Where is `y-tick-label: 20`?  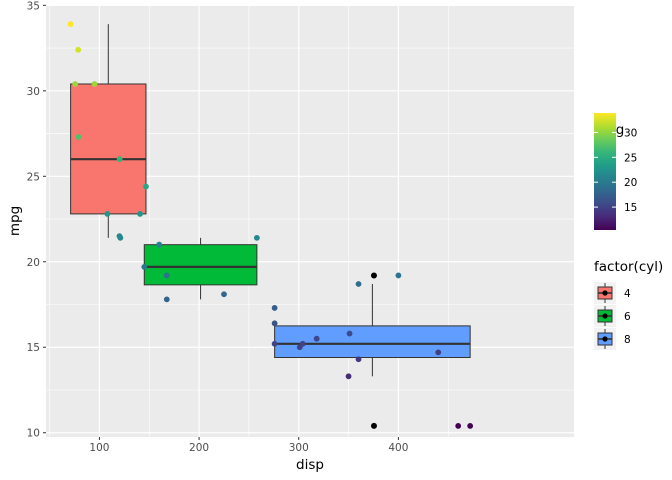 y-tick-label: 20 is located at coordinates (33, 263).